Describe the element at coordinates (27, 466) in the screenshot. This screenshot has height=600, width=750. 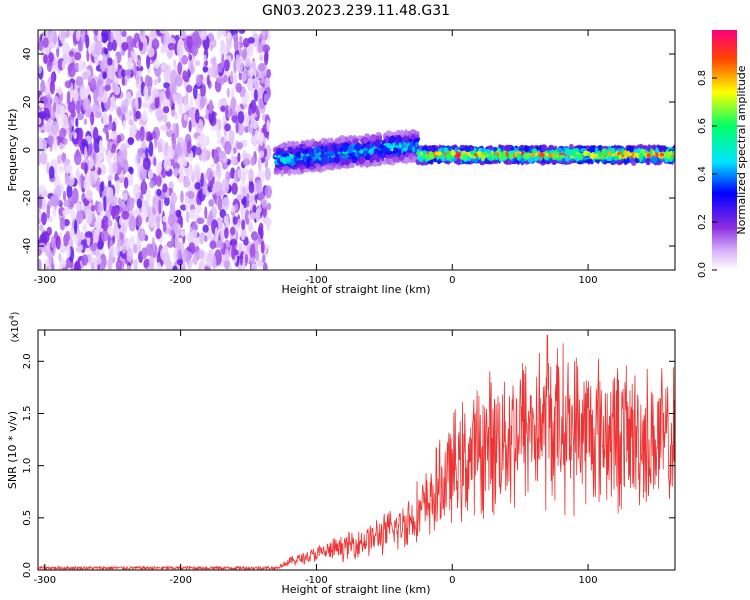
I see `snr-y-tick-label: 1.0` at that location.